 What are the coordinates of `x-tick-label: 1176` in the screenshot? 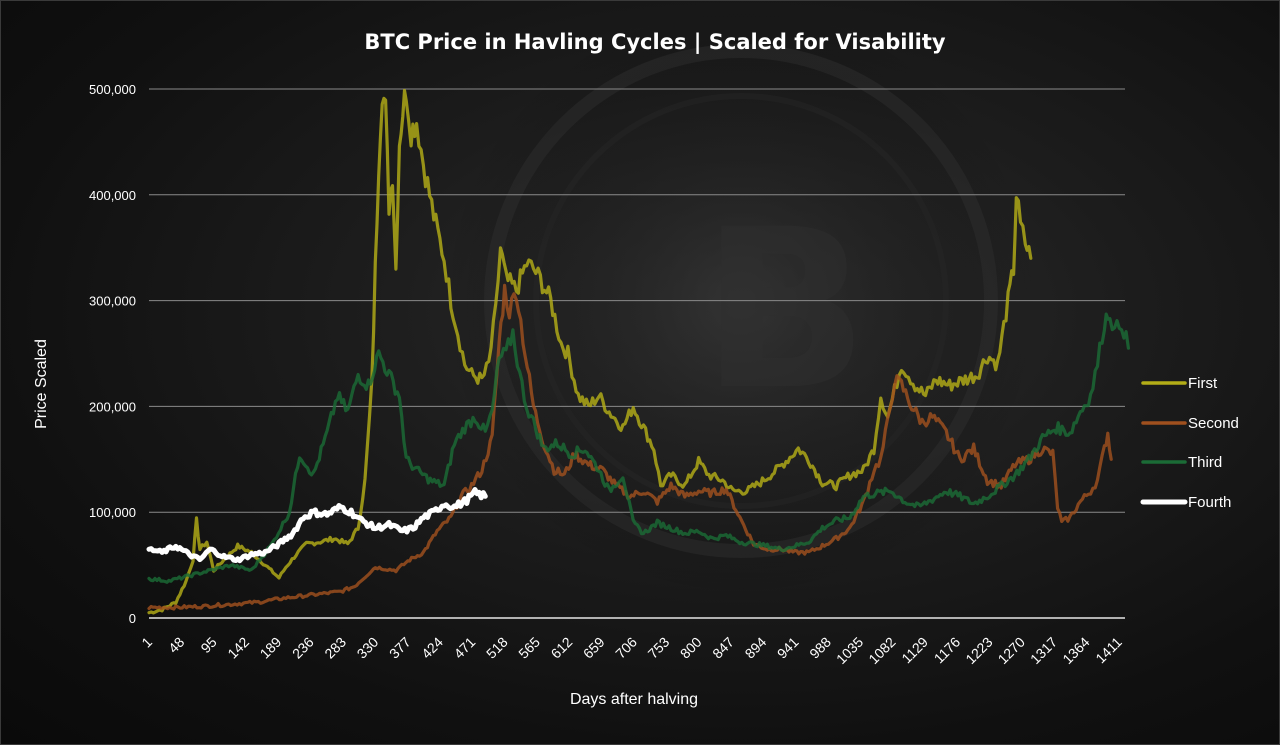 It's located at (947, 650).